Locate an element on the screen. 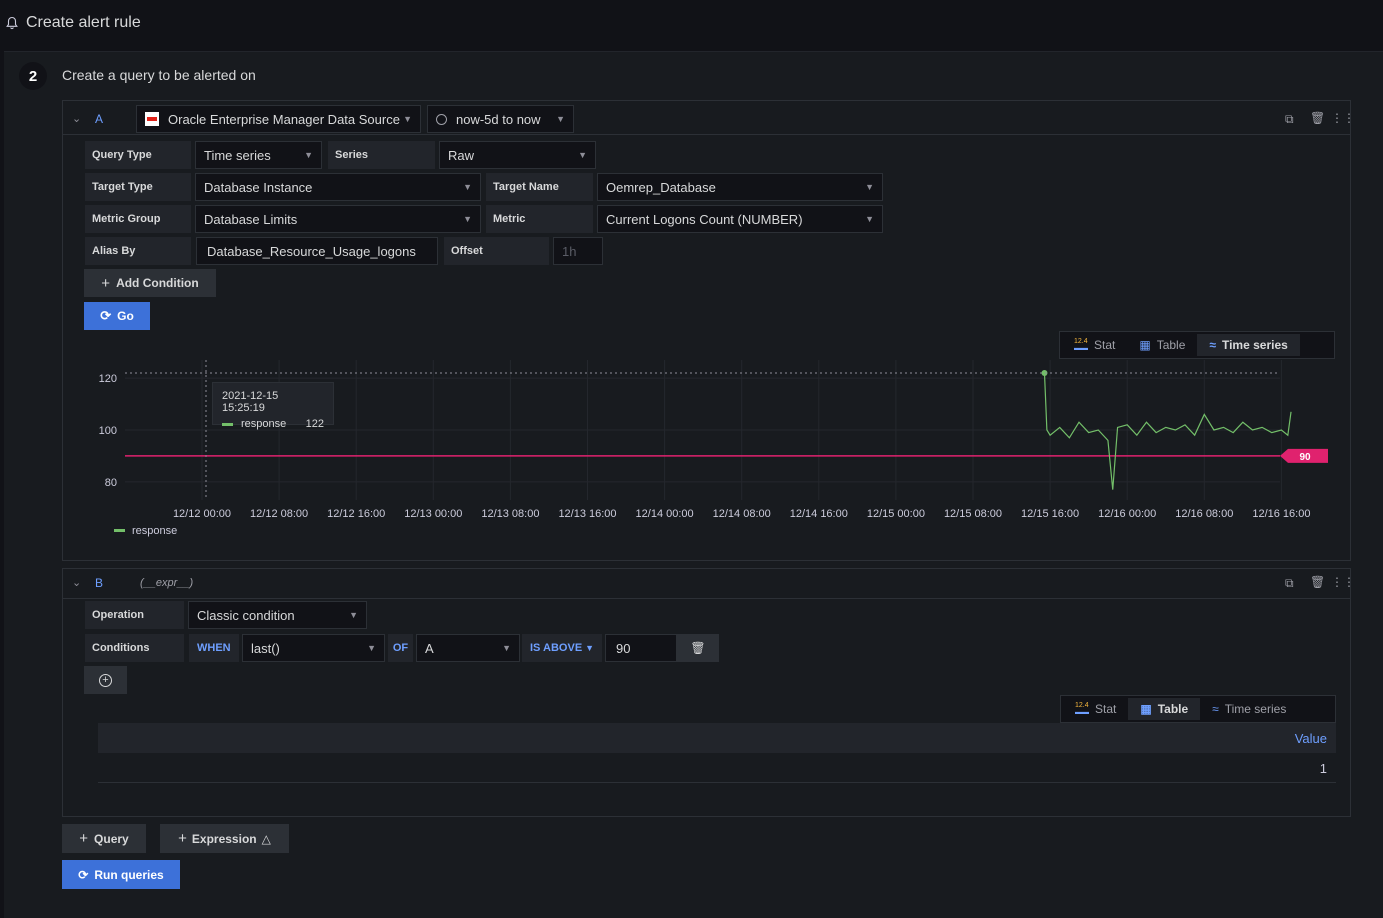  add-query-button: + Query is located at coordinates (104, 838).